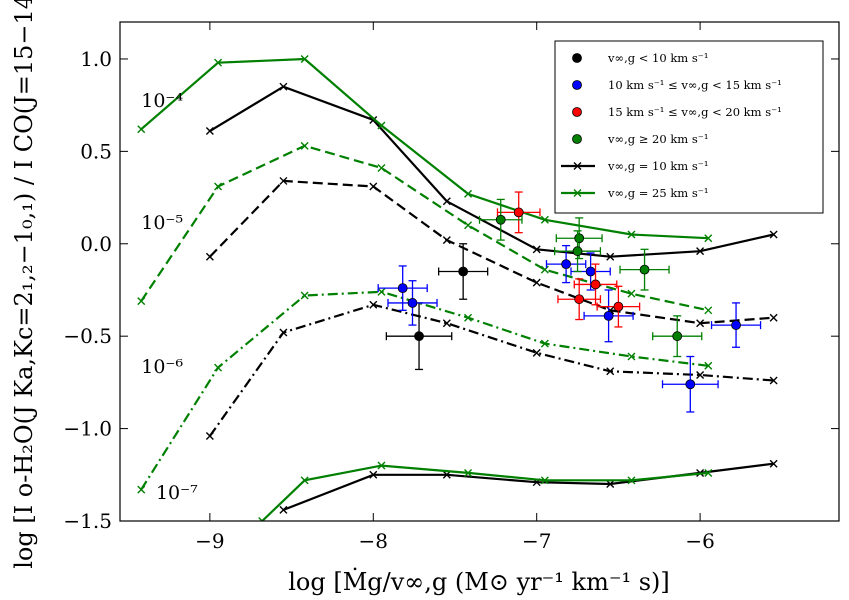 The width and height of the screenshot is (849, 600). I want to click on legend-label: 15 km s⁻¹ ≤ v∞,g < 20 km s⁻¹, so click(695, 112).